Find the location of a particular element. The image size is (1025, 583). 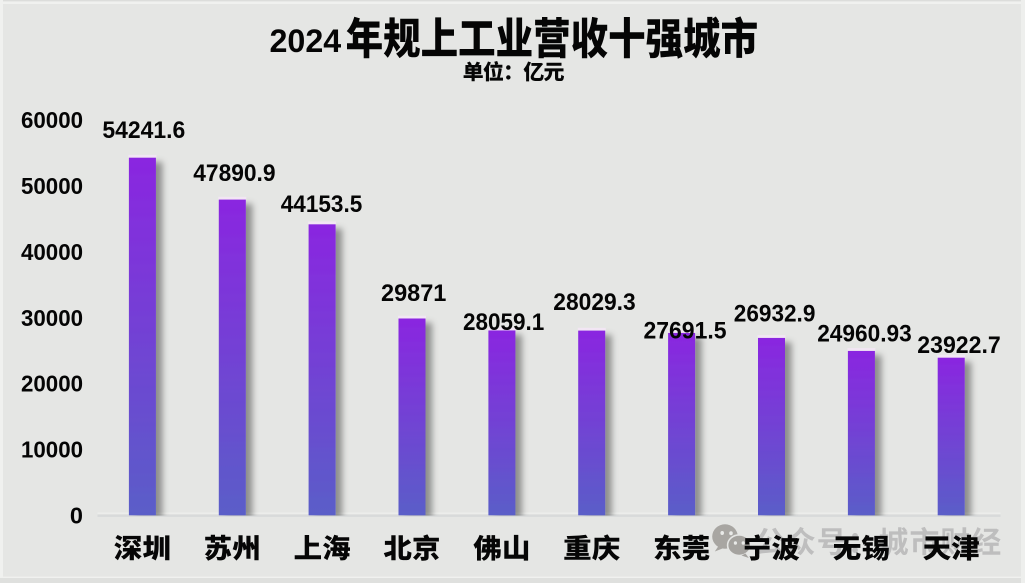

svg-text: 30000 is located at coordinates (52, 318).